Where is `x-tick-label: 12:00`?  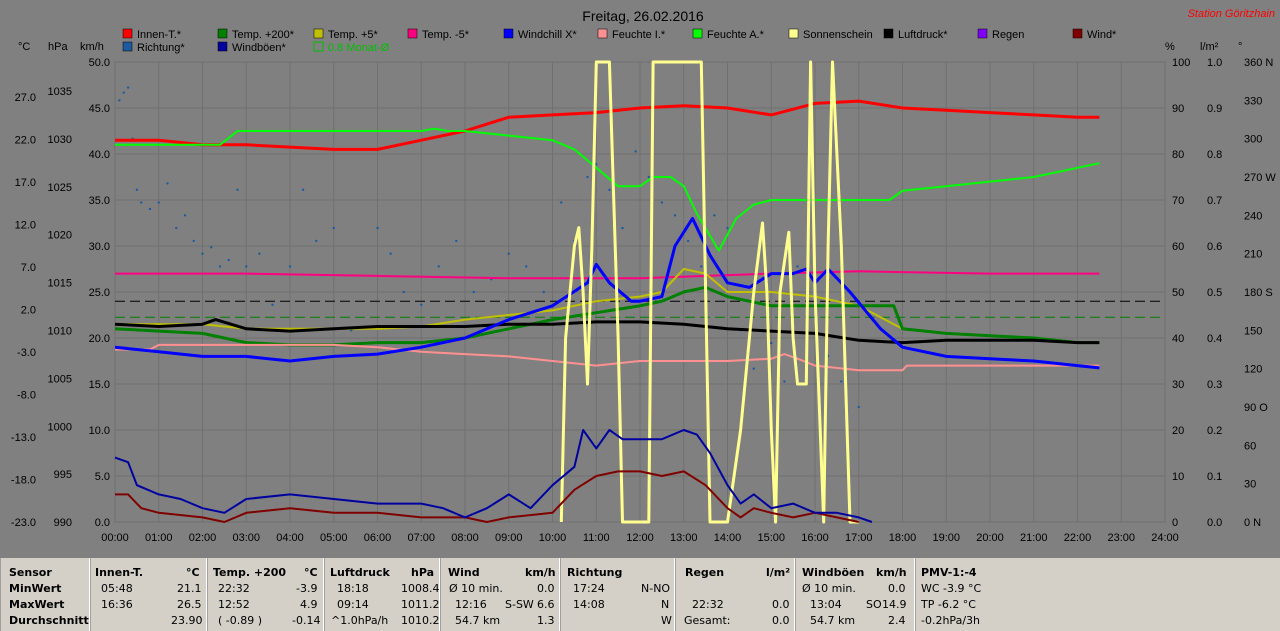
x-tick-label: 12:00 is located at coordinates (640, 538).